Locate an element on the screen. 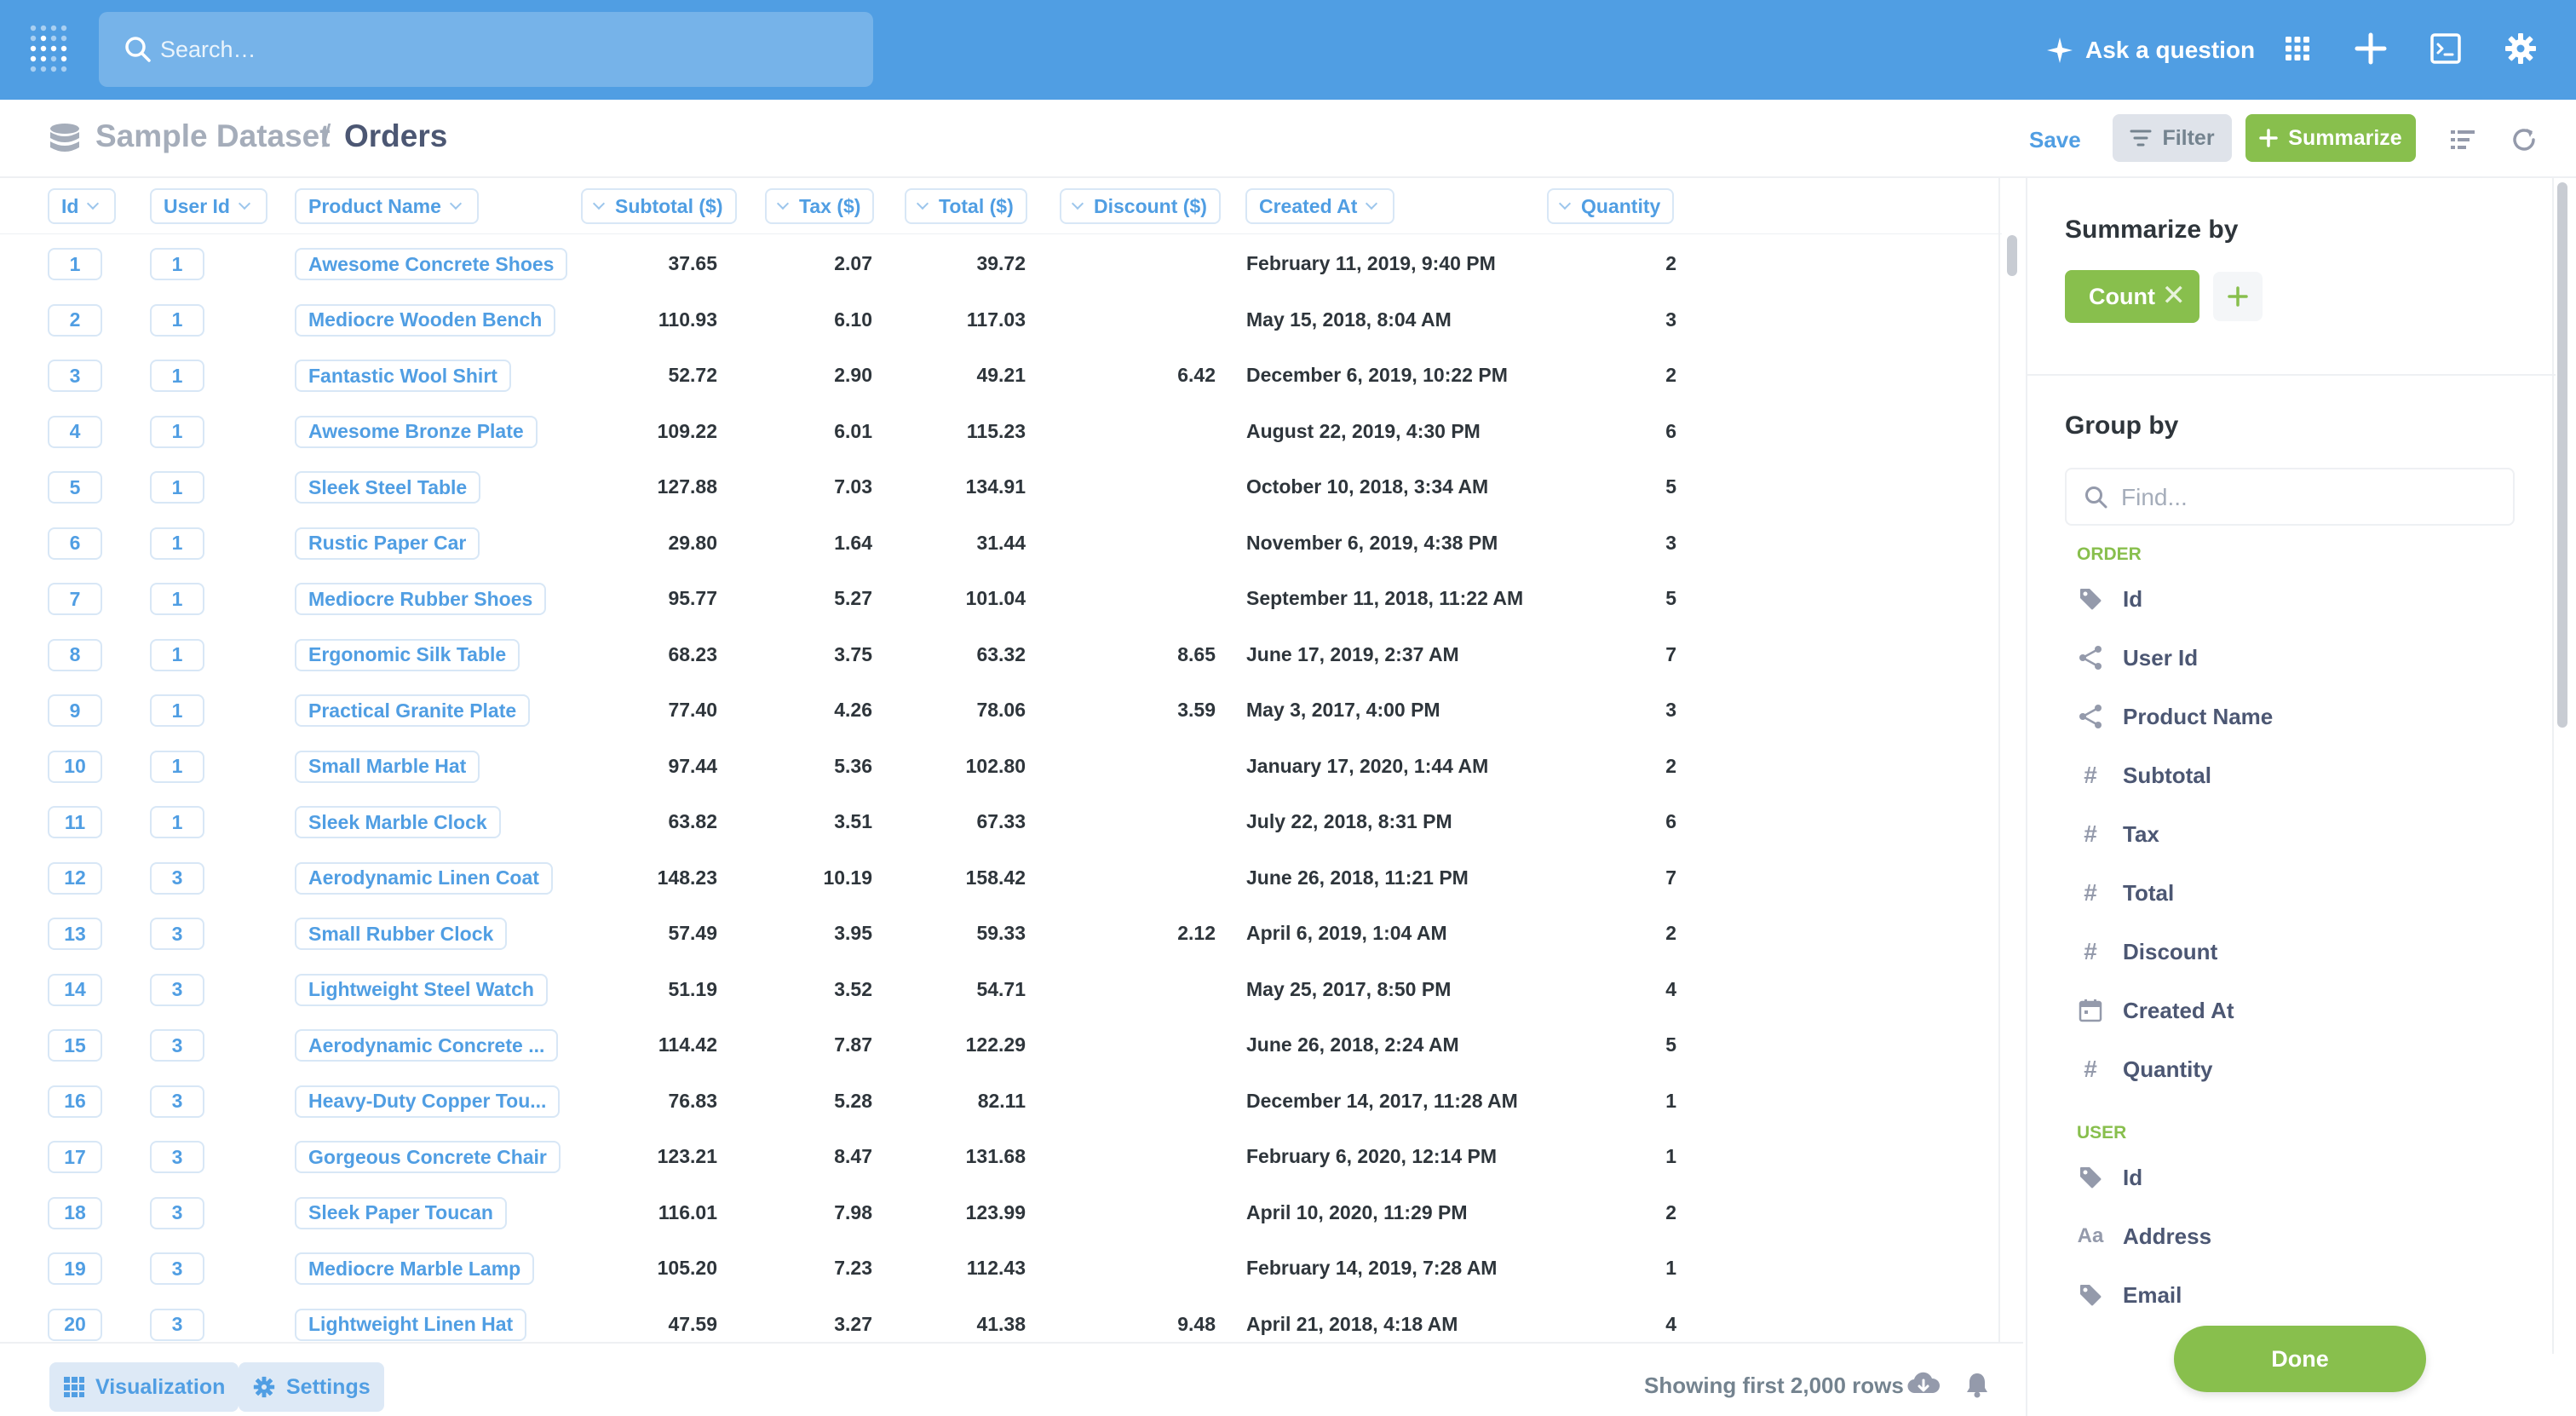 The height and width of the screenshot is (1416, 2576). id-cell: 19 is located at coordinates (75, 1268).